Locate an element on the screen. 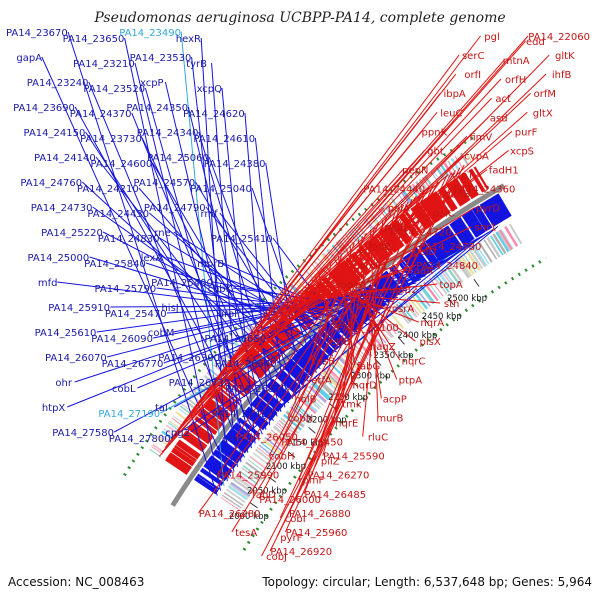  kbp-tick-label: 2200 kbp is located at coordinates (327, 420).